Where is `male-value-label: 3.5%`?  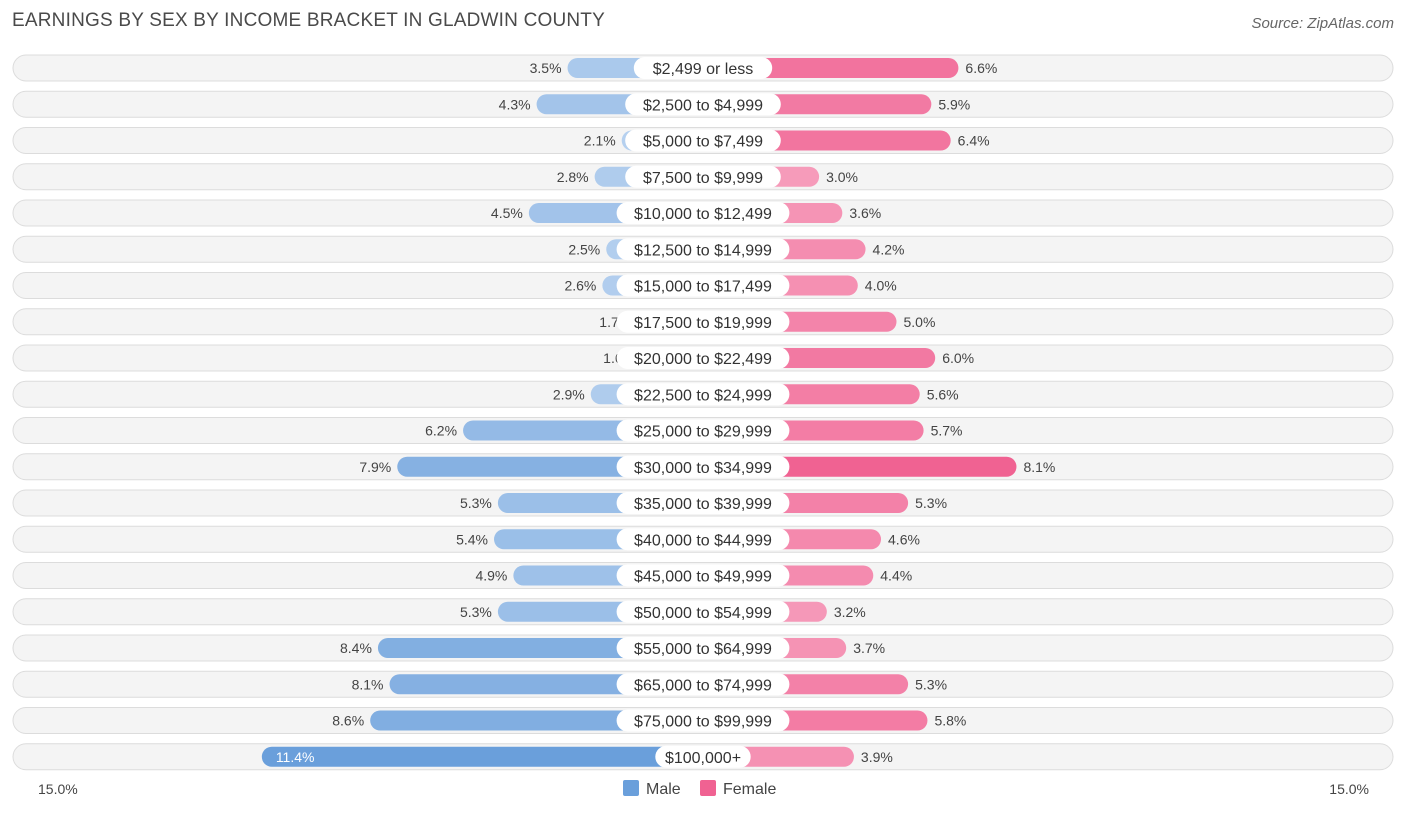 male-value-label: 3.5% is located at coordinates (546, 68).